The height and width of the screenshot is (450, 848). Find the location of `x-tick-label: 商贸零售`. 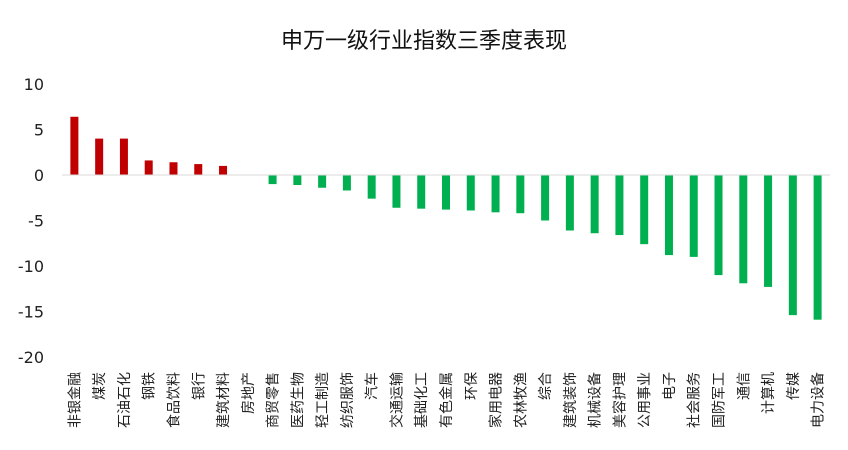

x-tick-label: 商贸零售 is located at coordinates (274, 400).